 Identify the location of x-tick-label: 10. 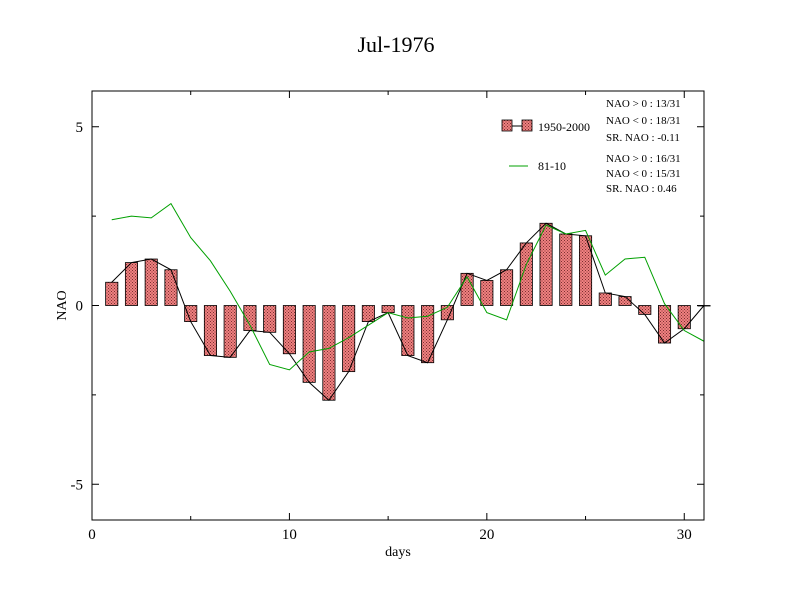
(289, 535).